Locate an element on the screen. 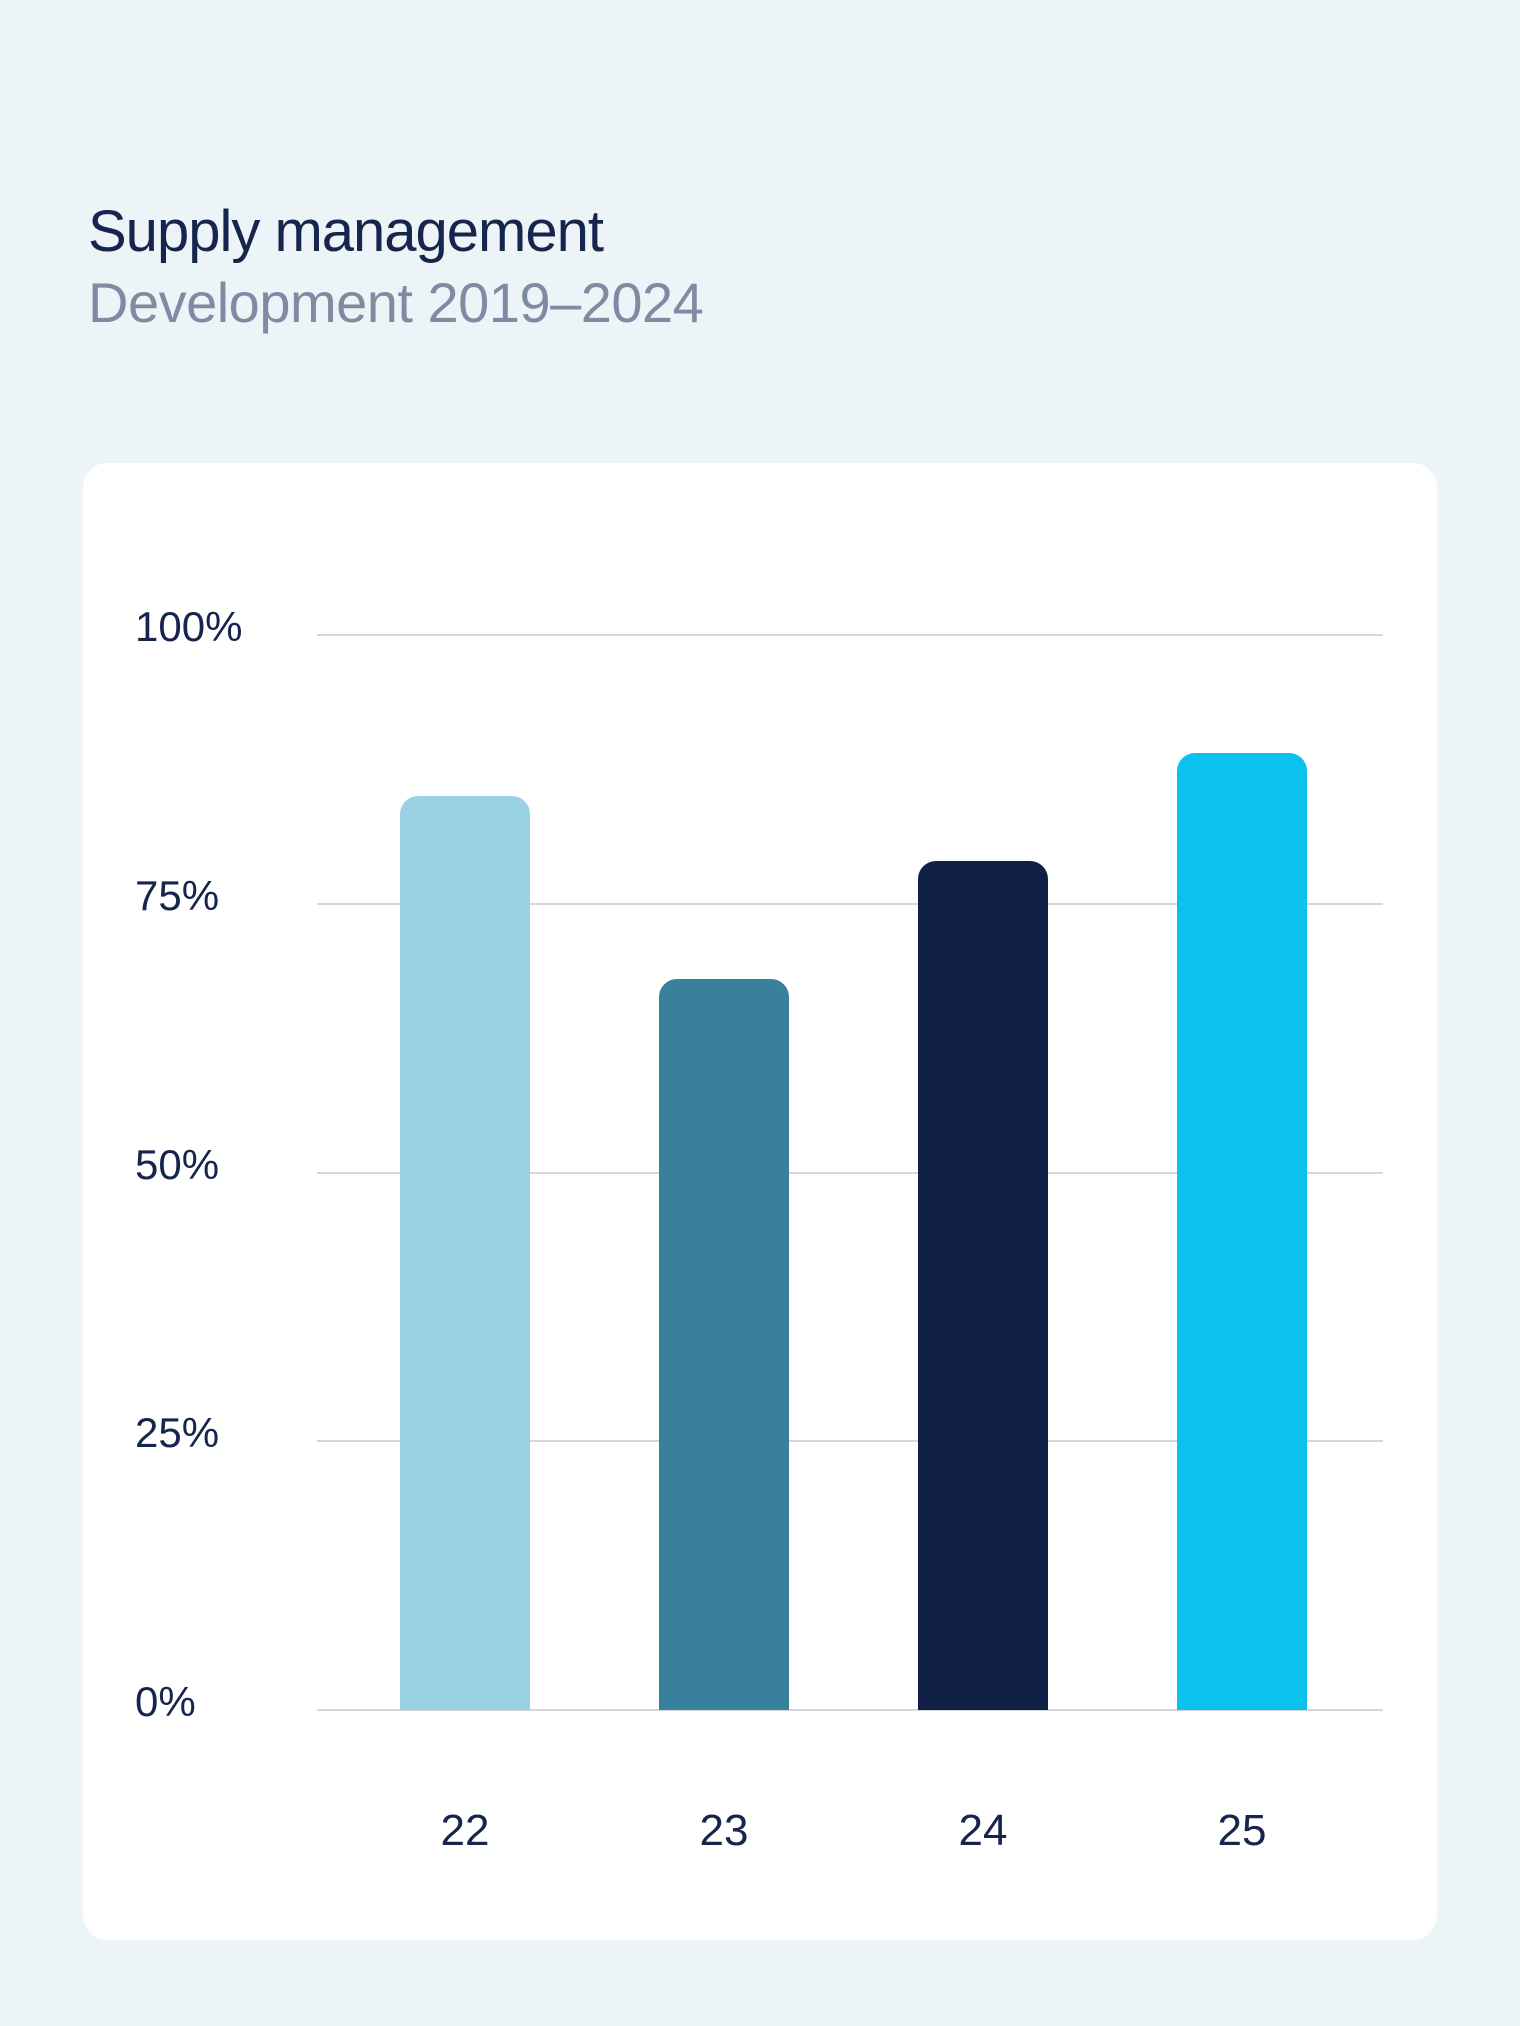 The width and height of the screenshot is (1520, 2026). x-tick-label: 25 is located at coordinates (1242, 1830).